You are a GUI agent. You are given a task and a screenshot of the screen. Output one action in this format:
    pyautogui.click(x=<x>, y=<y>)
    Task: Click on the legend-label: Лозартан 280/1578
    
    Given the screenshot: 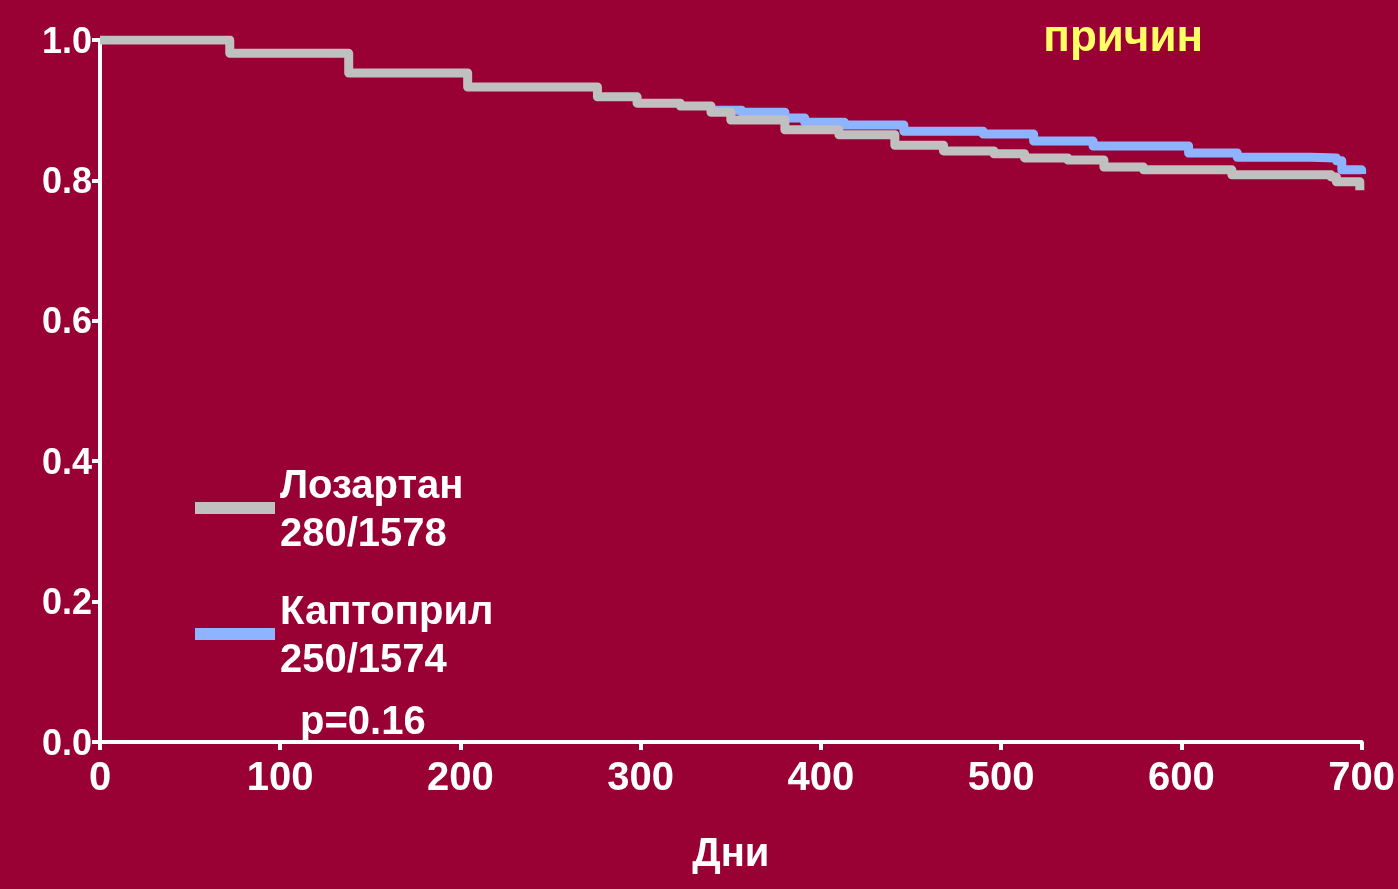 What is the action you would take?
    pyautogui.click(x=372, y=508)
    